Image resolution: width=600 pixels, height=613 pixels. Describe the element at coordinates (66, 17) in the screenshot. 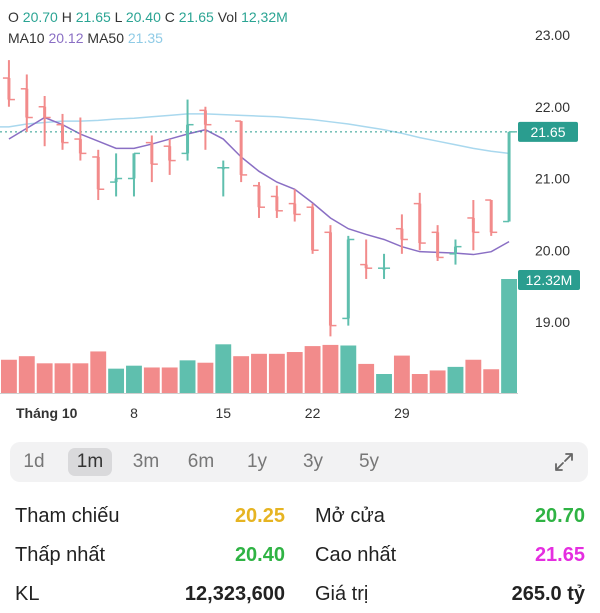

I see `high-label: H` at that location.